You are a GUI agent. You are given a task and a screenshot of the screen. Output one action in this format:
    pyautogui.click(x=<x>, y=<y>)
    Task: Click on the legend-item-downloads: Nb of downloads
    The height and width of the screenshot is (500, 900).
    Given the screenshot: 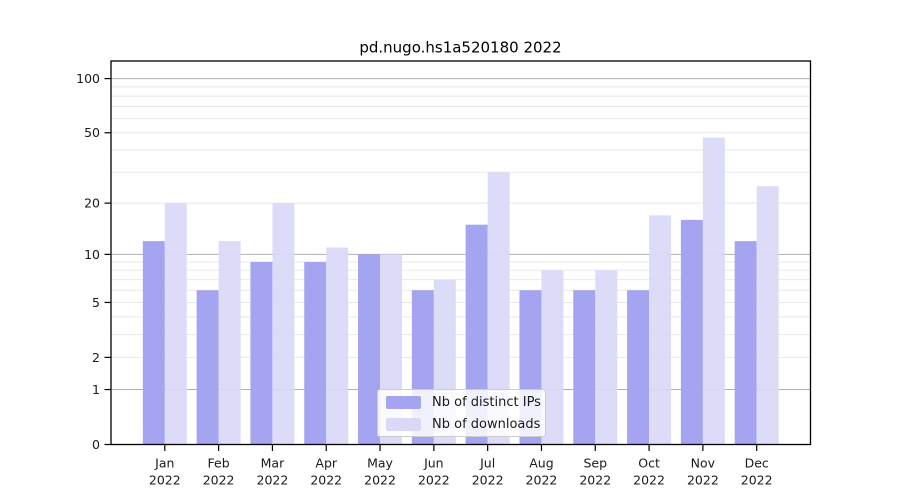 What is the action you would take?
    pyautogui.click(x=463, y=424)
    